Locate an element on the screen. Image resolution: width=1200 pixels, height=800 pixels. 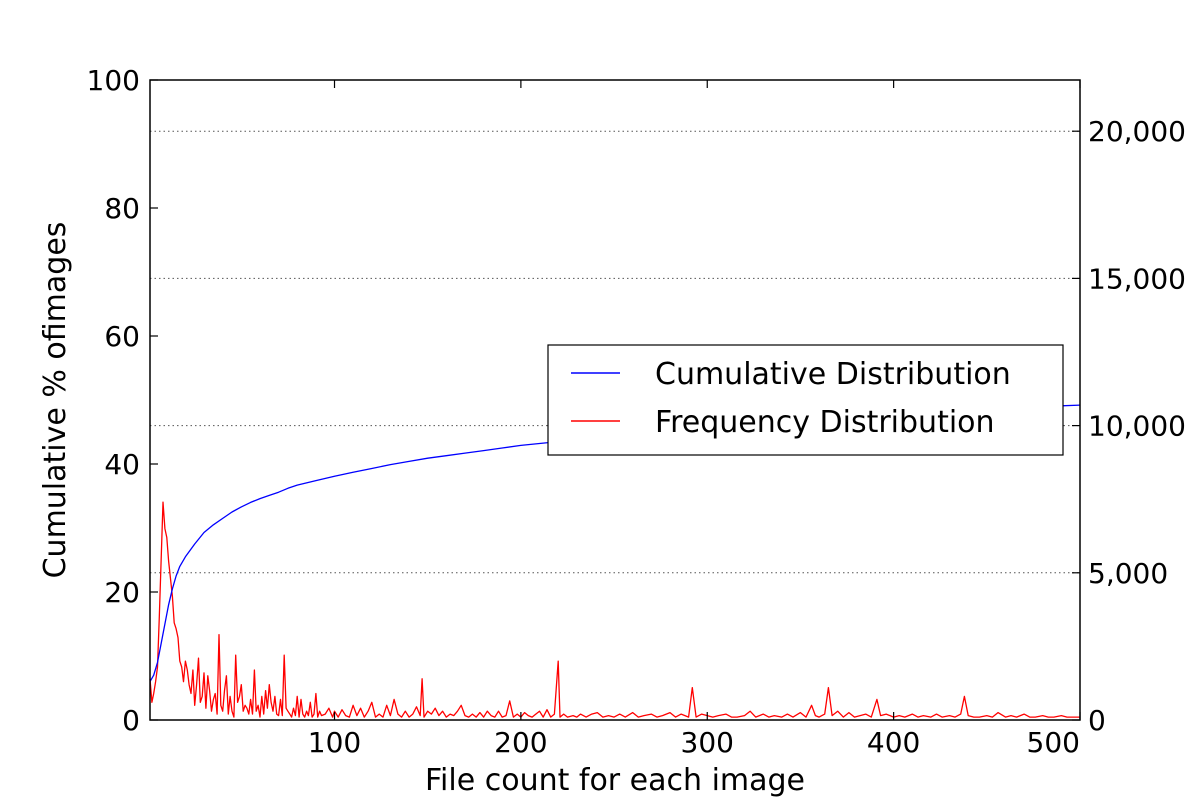
y2-tick-label-4: 20,000 is located at coordinates (1137, 131).